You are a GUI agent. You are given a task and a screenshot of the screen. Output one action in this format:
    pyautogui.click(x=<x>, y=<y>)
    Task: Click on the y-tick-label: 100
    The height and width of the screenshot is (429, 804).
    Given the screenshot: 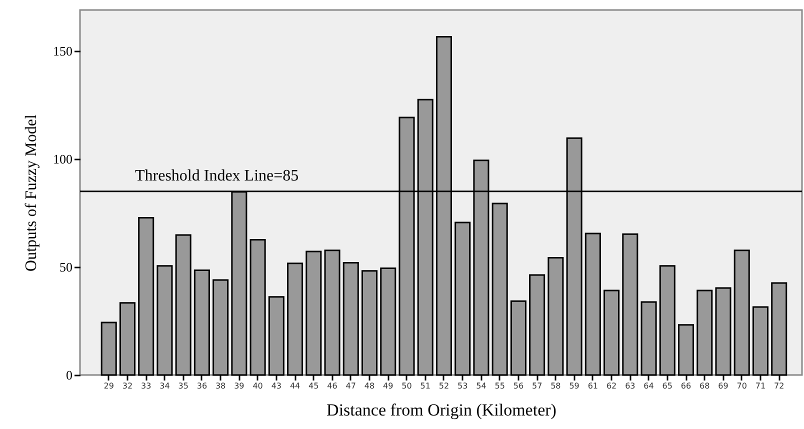 What is the action you would take?
    pyautogui.click(x=62, y=159)
    